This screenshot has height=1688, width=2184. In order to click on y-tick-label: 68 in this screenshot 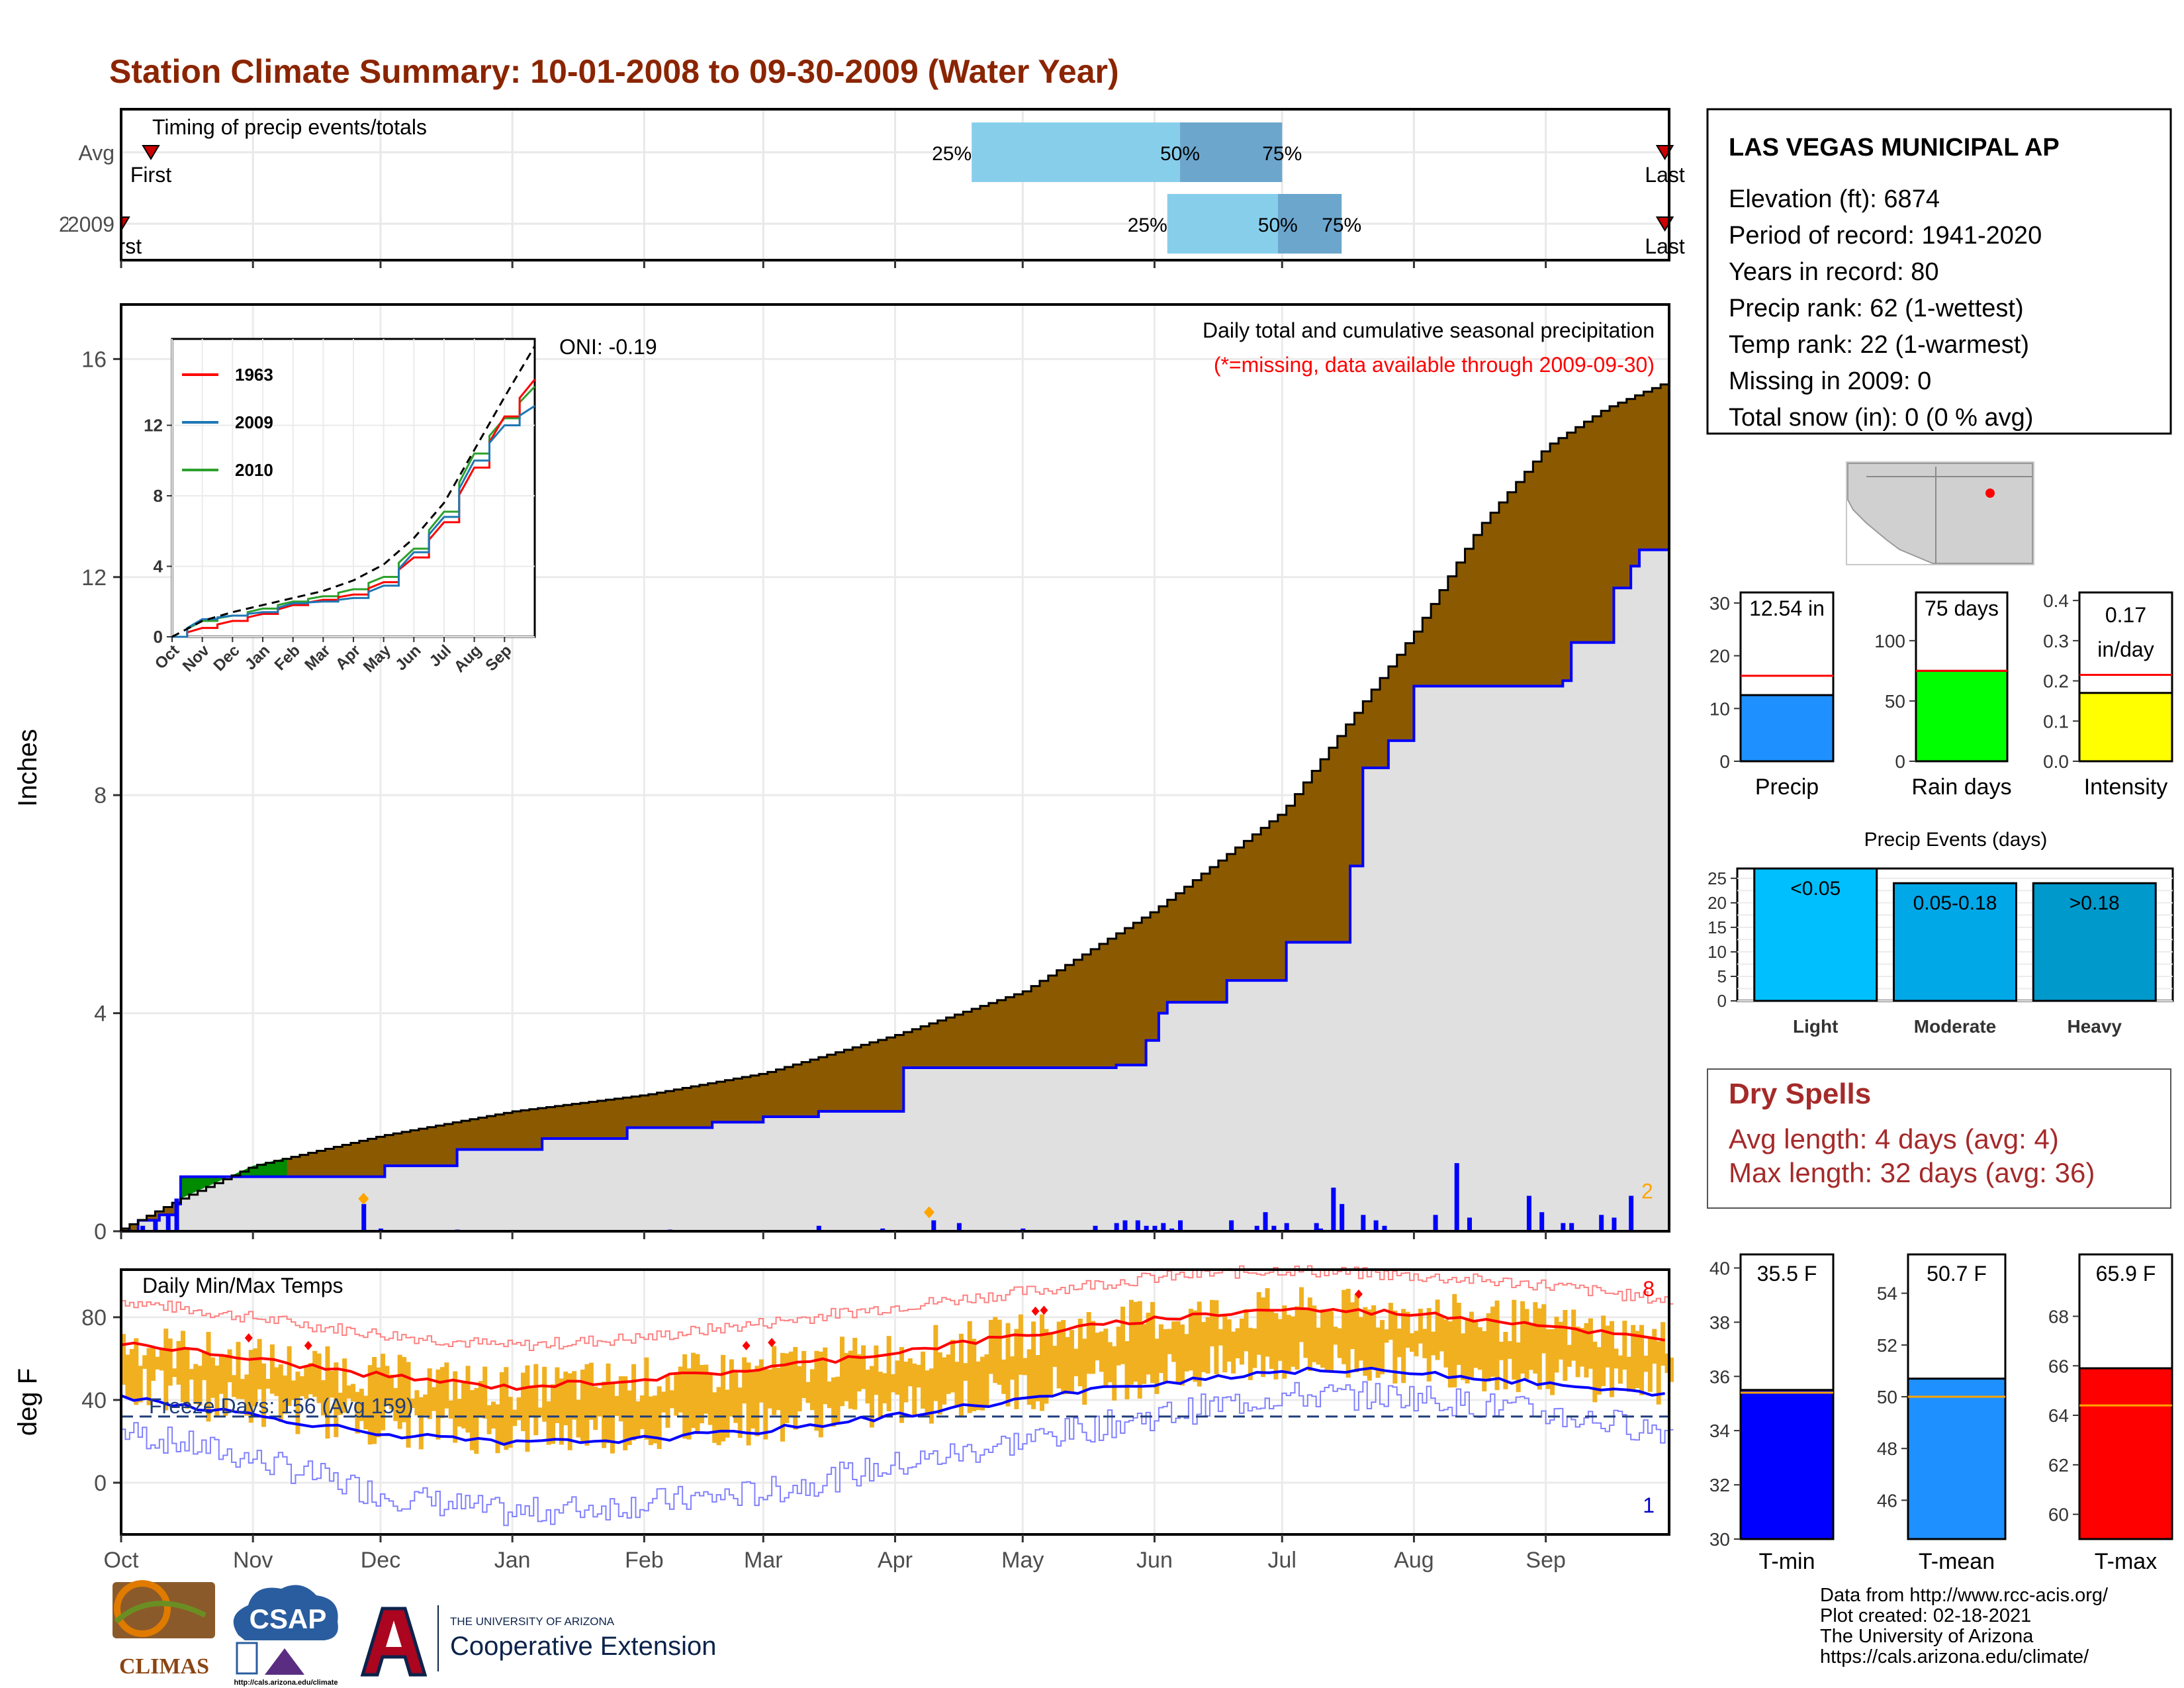, I will do `click(2058, 1316)`.